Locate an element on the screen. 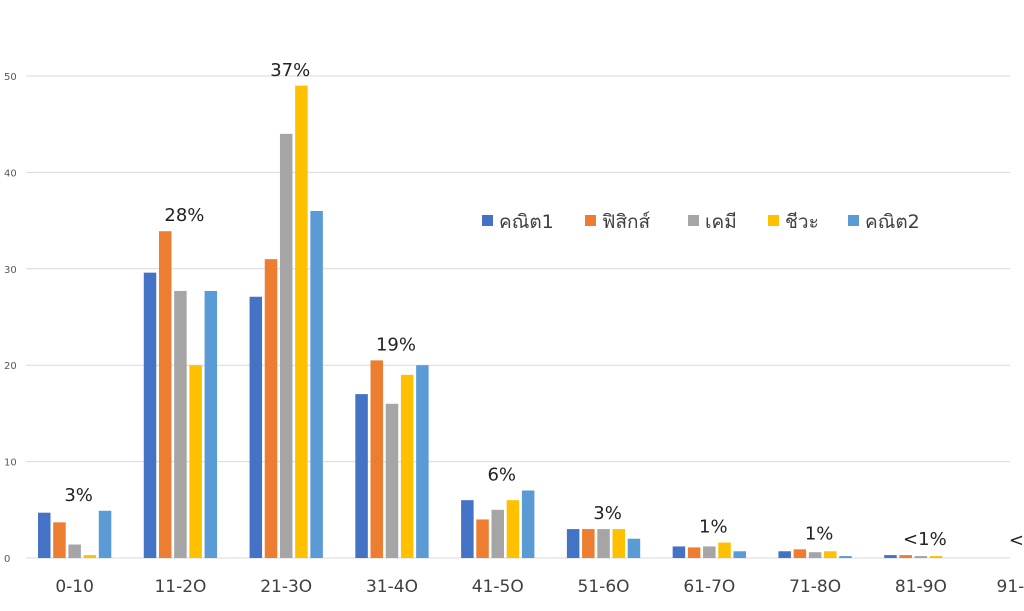 The width and height of the screenshot is (1024, 611). x-tick-label: 11-2O is located at coordinates (180, 587).